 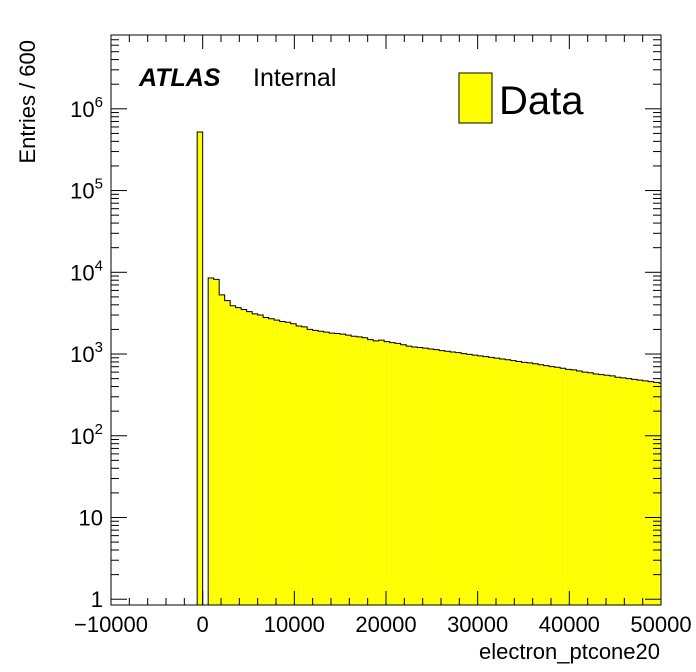 What do you see at coordinates (569, 651) in the screenshot?
I see `x-axis-title: electron_ptcone20` at bounding box center [569, 651].